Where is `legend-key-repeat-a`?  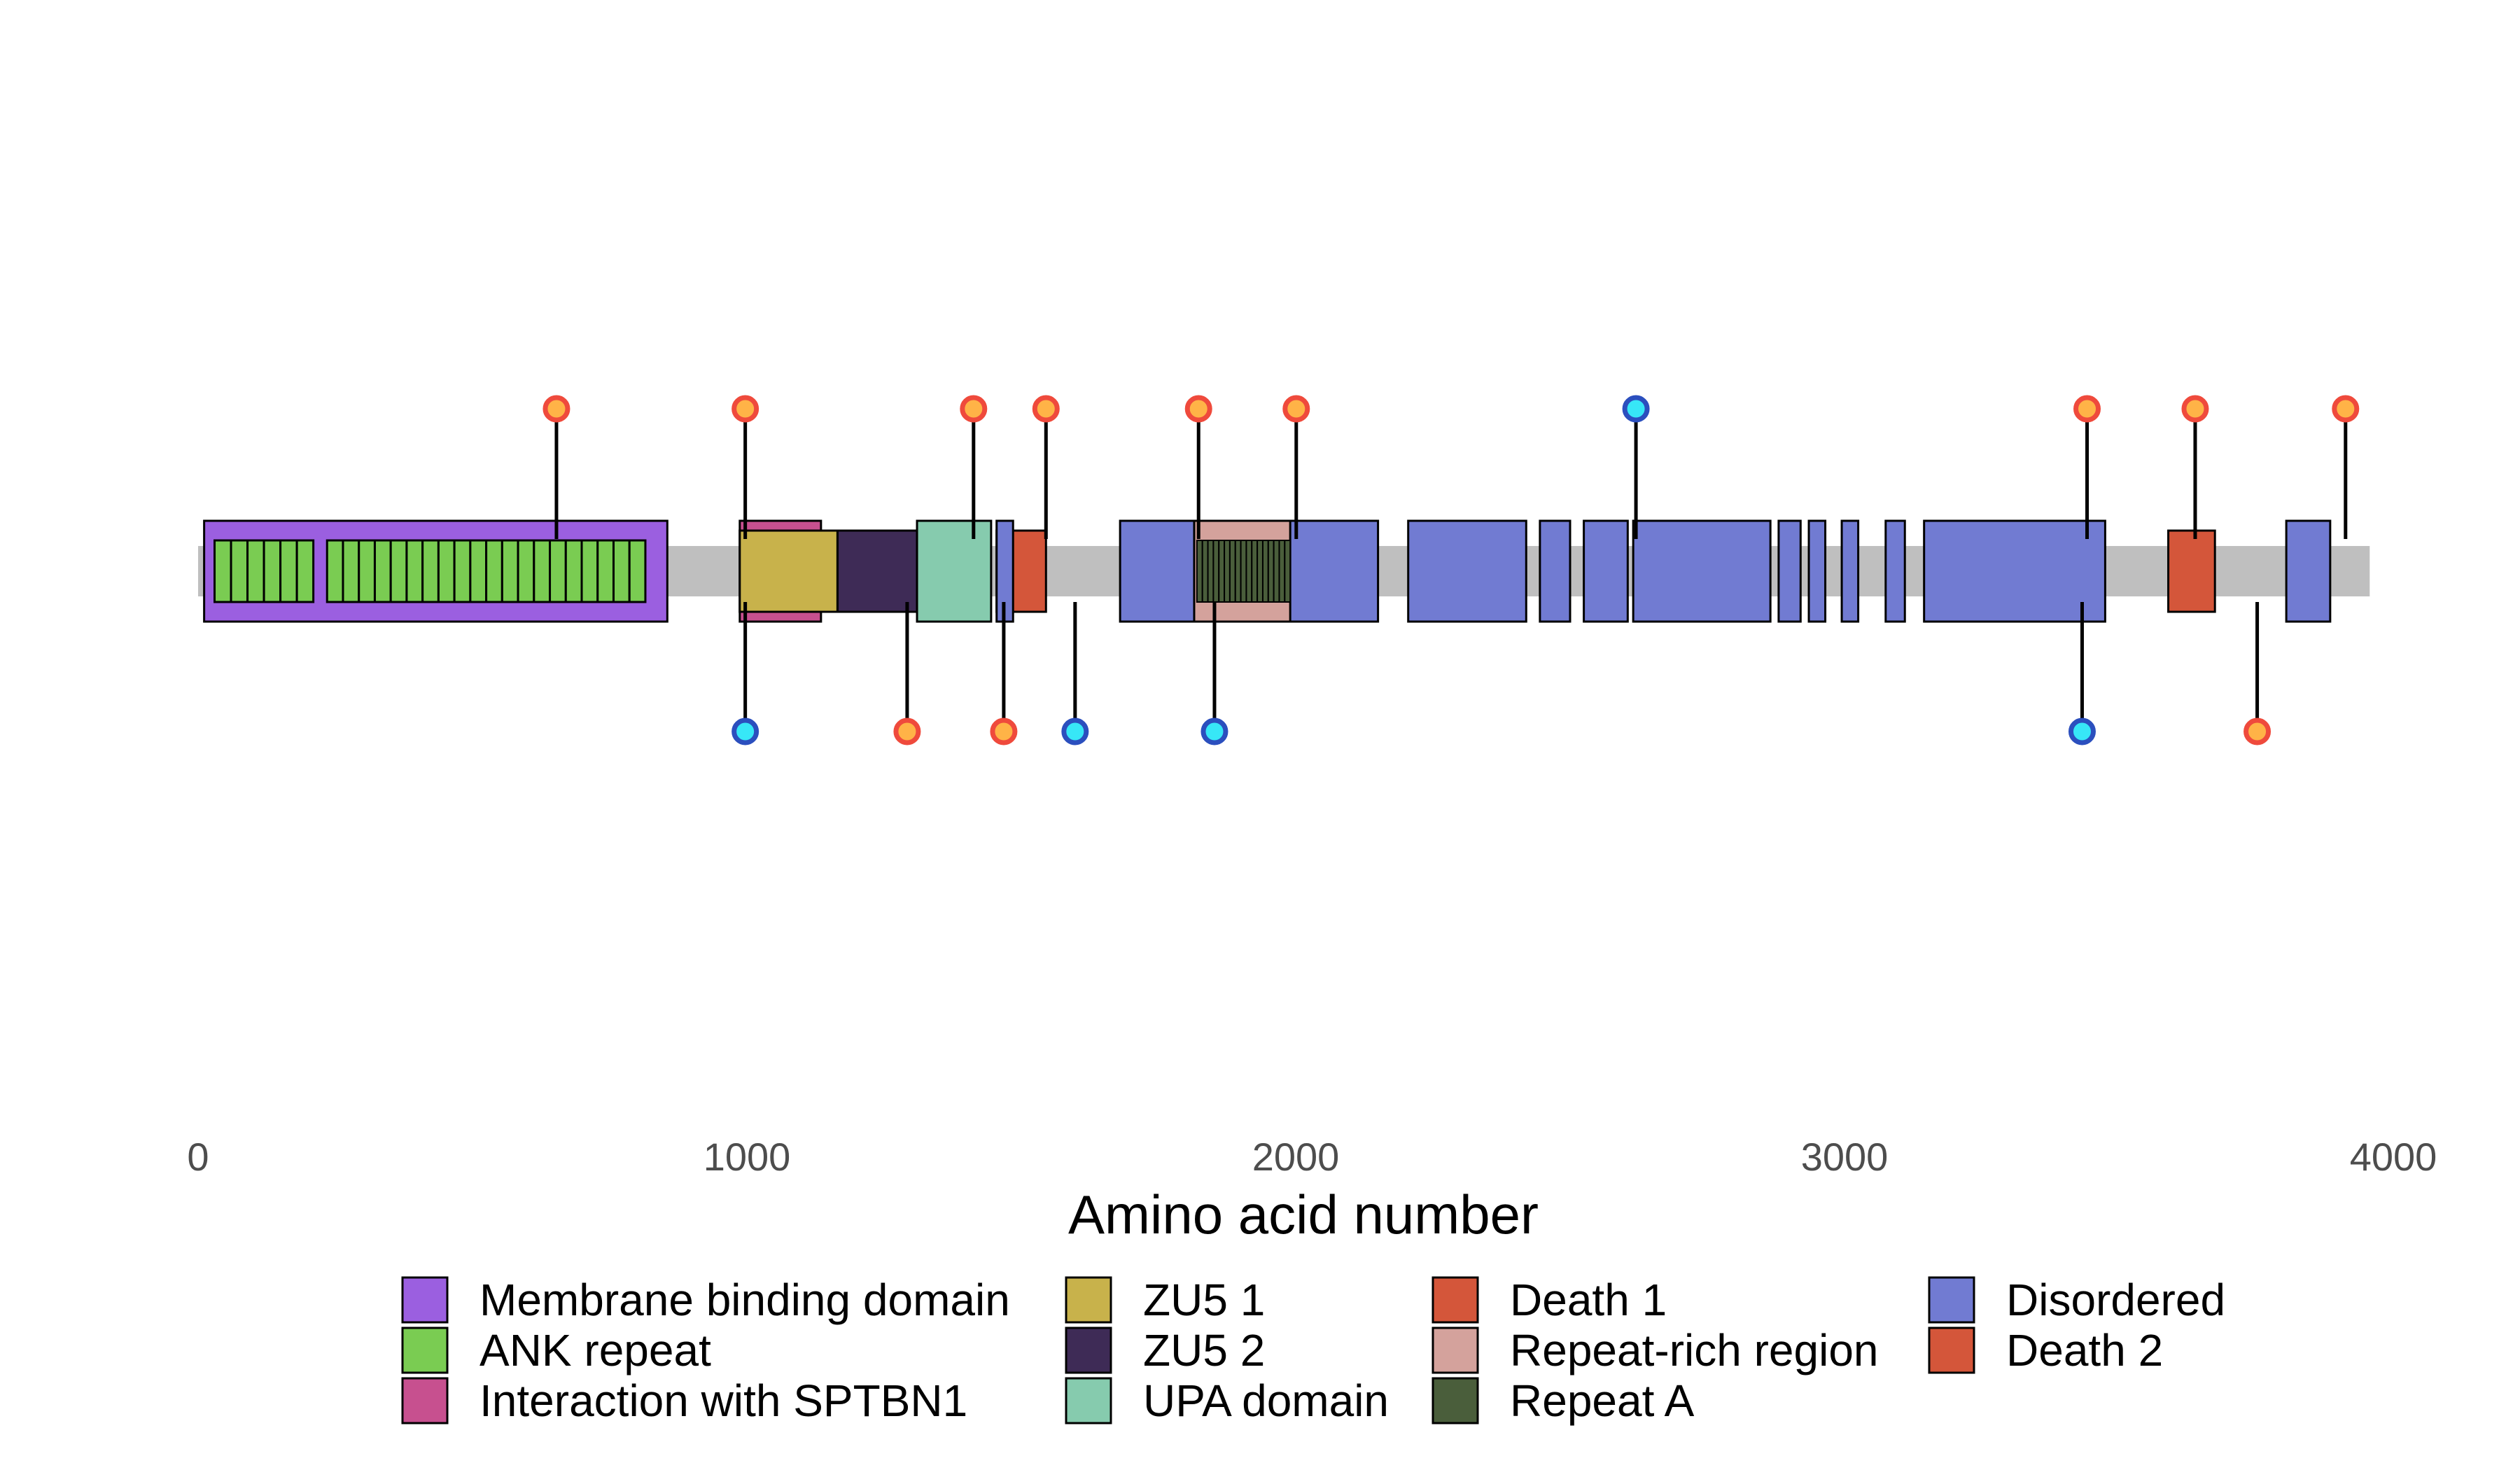 legend-key-repeat-a is located at coordinates (1455, 1400).